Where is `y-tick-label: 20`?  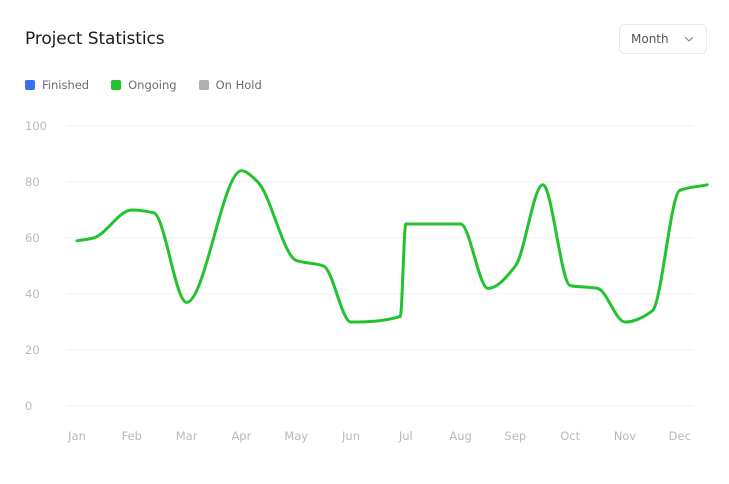 y-tick-label: 20 is located at coordinates (32, 350).